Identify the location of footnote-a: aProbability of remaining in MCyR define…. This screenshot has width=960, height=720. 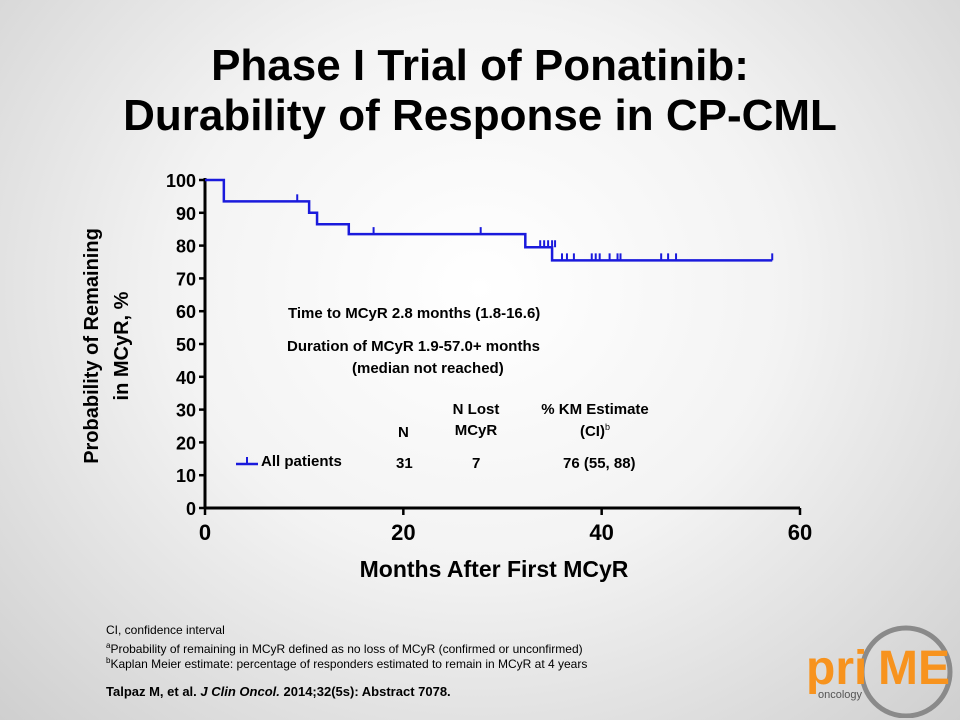
(344, 647).